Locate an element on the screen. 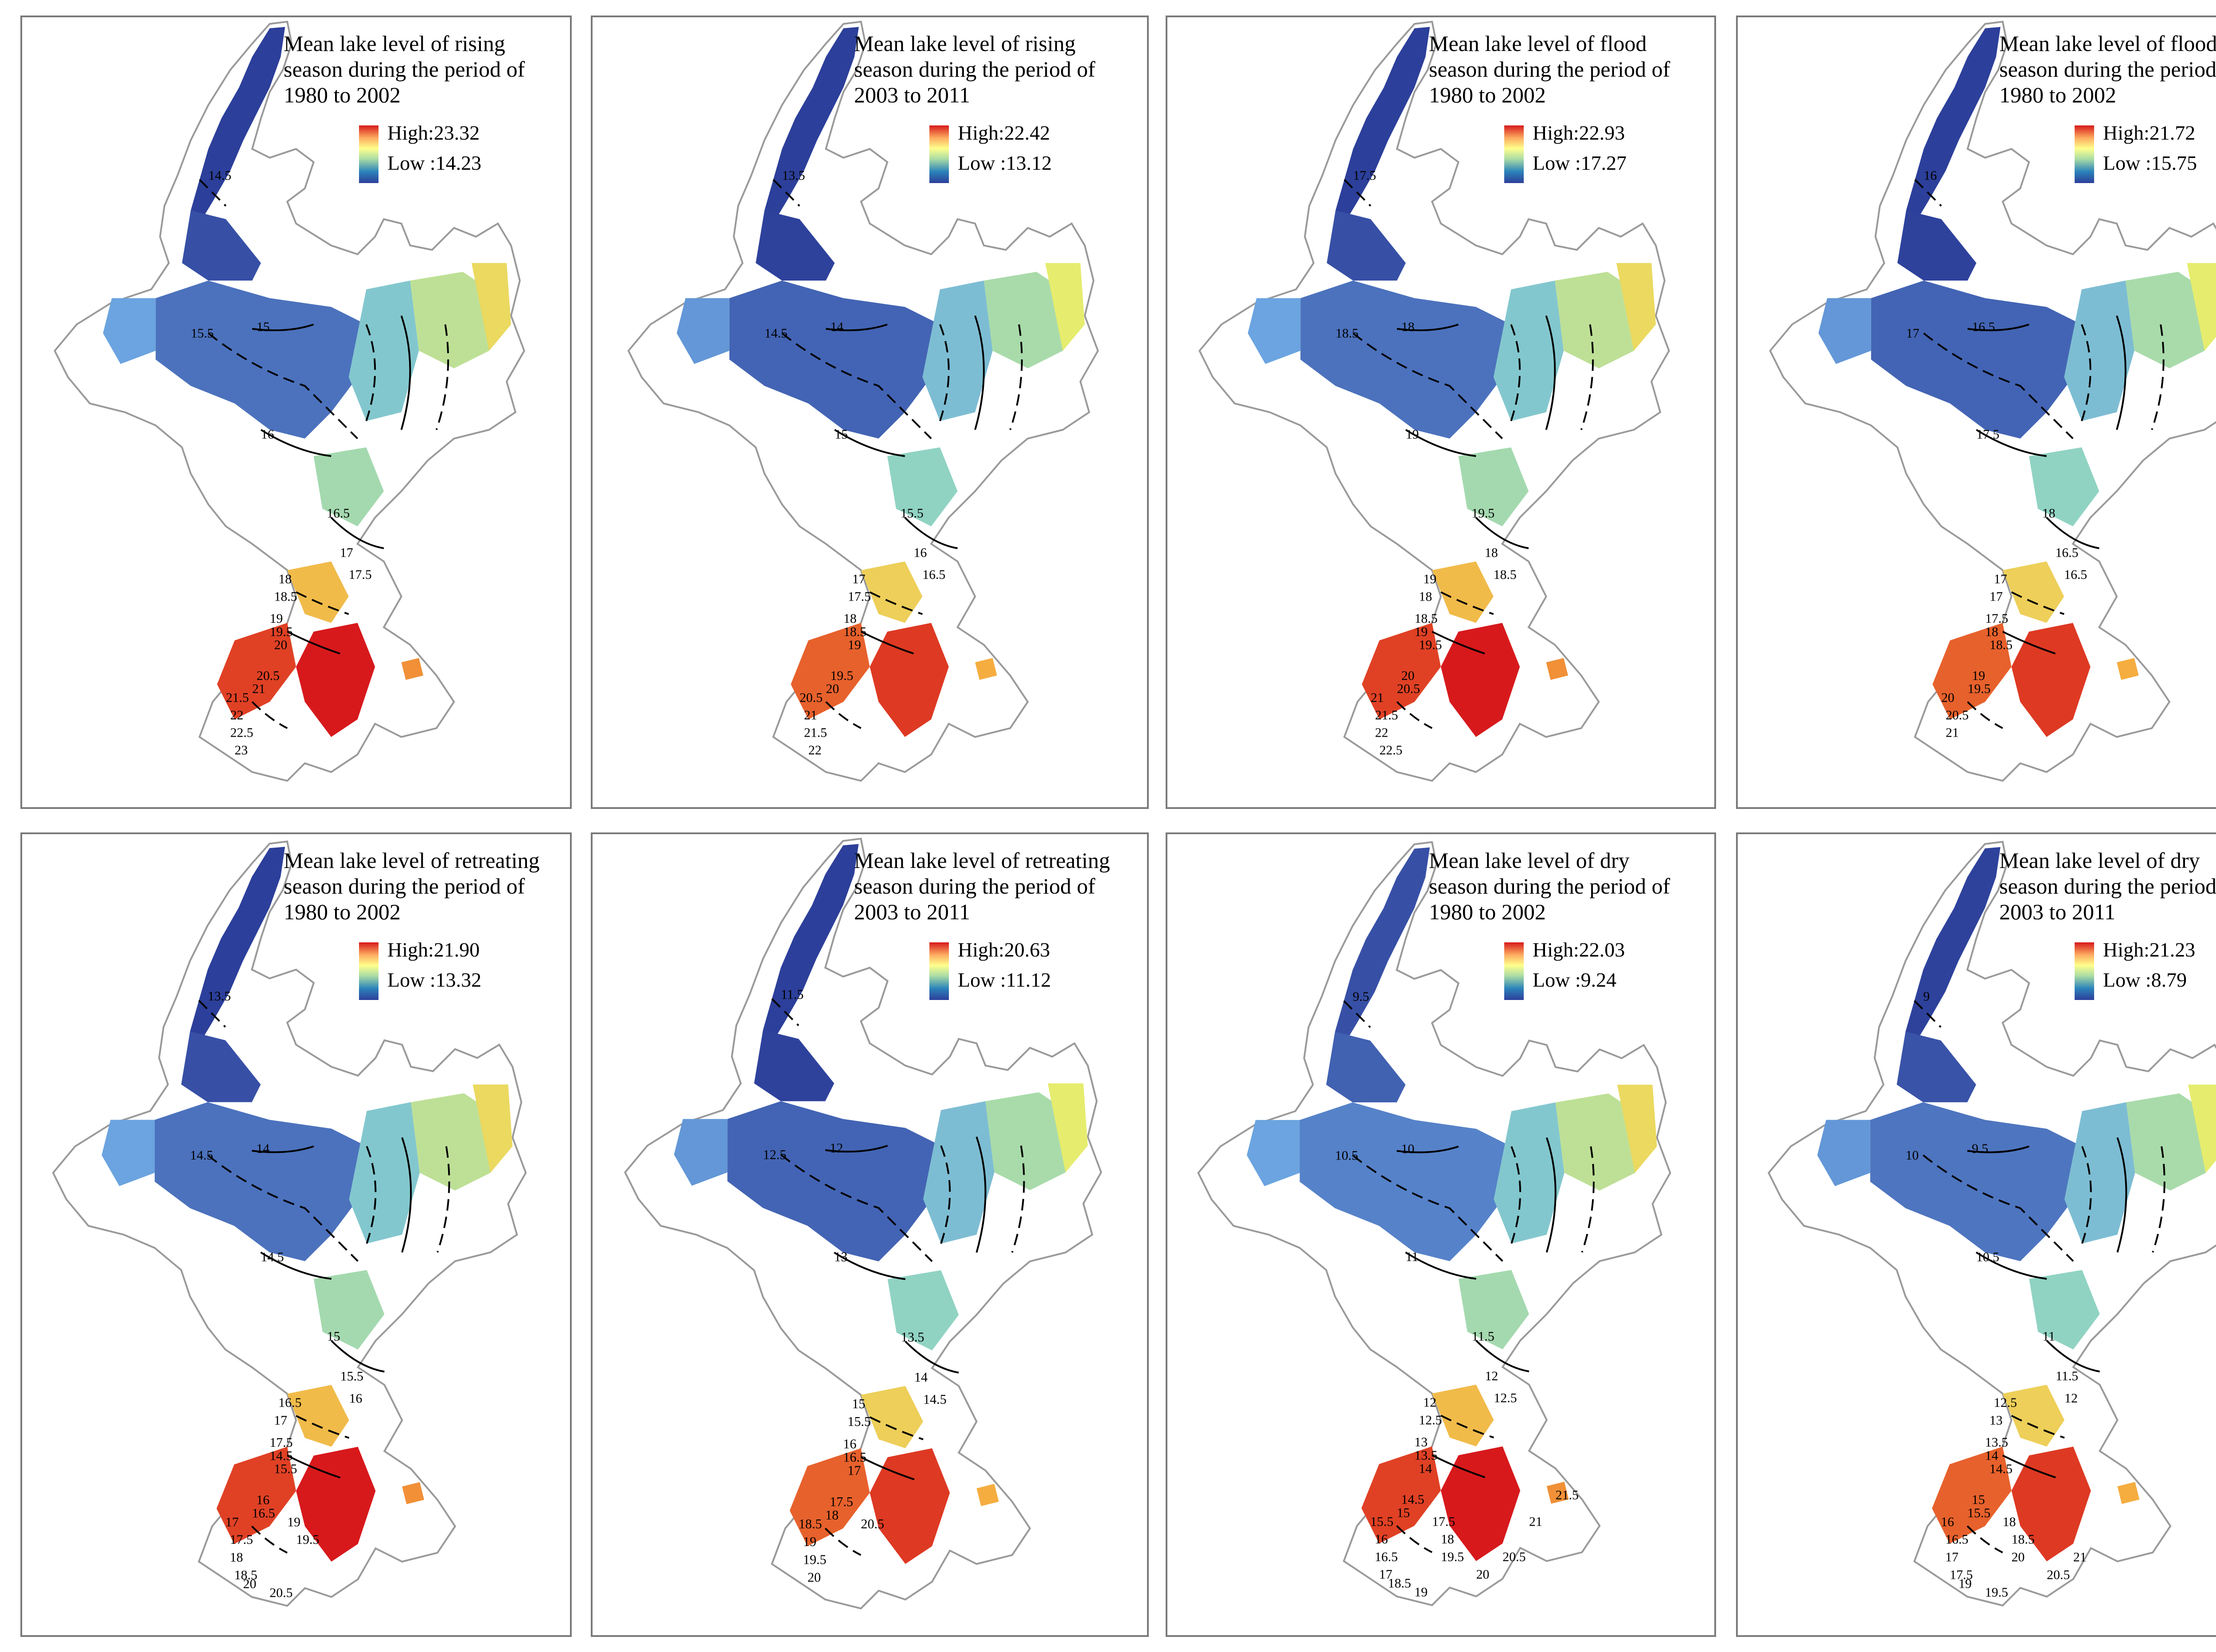 This screenshot has width=2216, height=1652. panel-title-line: Mean lake level of flood is located at coordinates (2107, 44).